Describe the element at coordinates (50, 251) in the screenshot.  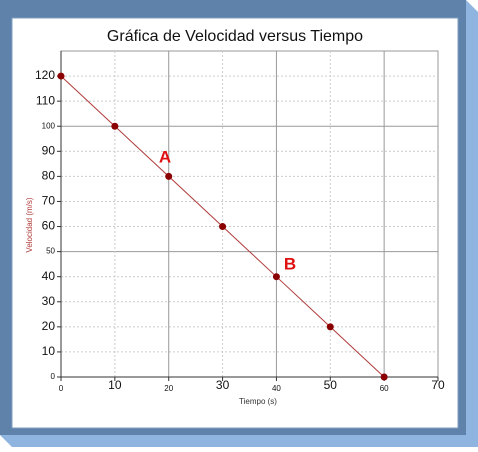
I see `y-tick-label: 50` at that location.